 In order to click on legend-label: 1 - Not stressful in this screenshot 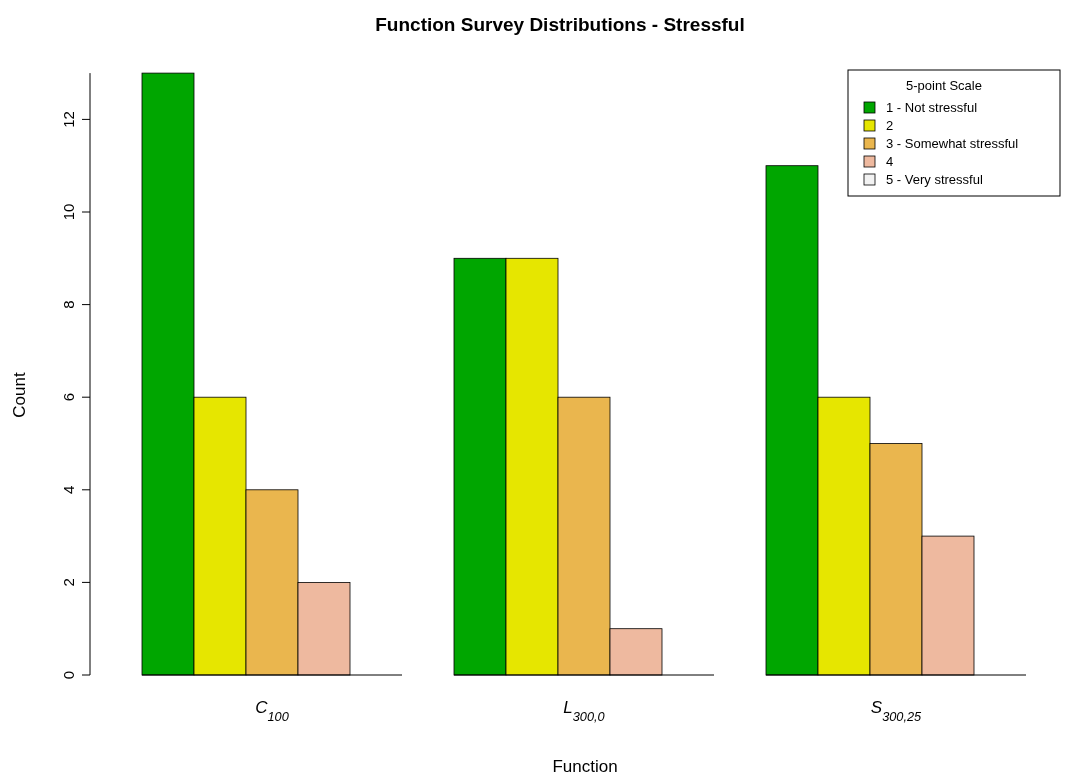, I will do `click(932, 107)`.